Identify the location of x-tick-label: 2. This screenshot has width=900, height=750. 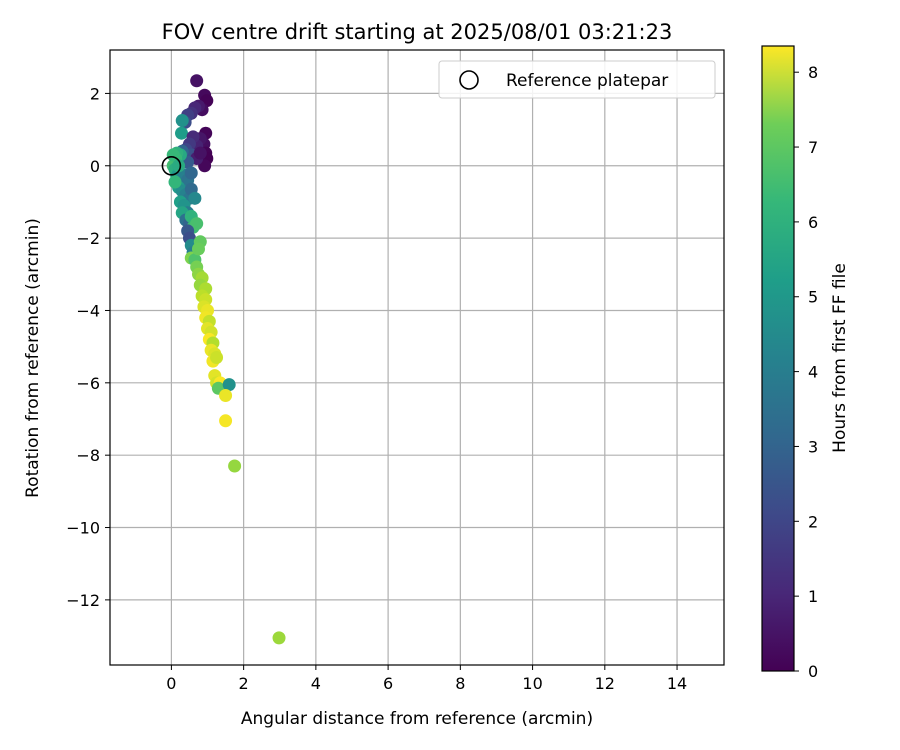
(244, 683).